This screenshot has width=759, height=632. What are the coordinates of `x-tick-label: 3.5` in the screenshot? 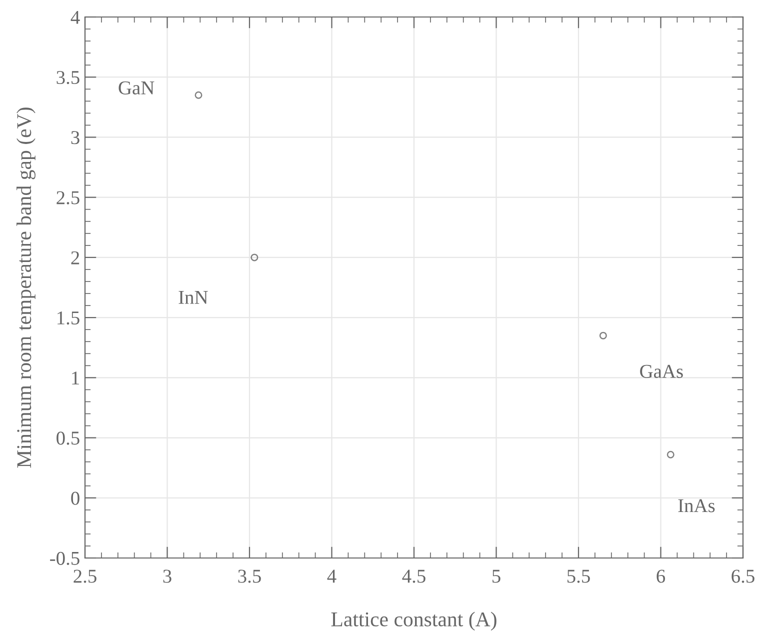 It's located at (249, 576).